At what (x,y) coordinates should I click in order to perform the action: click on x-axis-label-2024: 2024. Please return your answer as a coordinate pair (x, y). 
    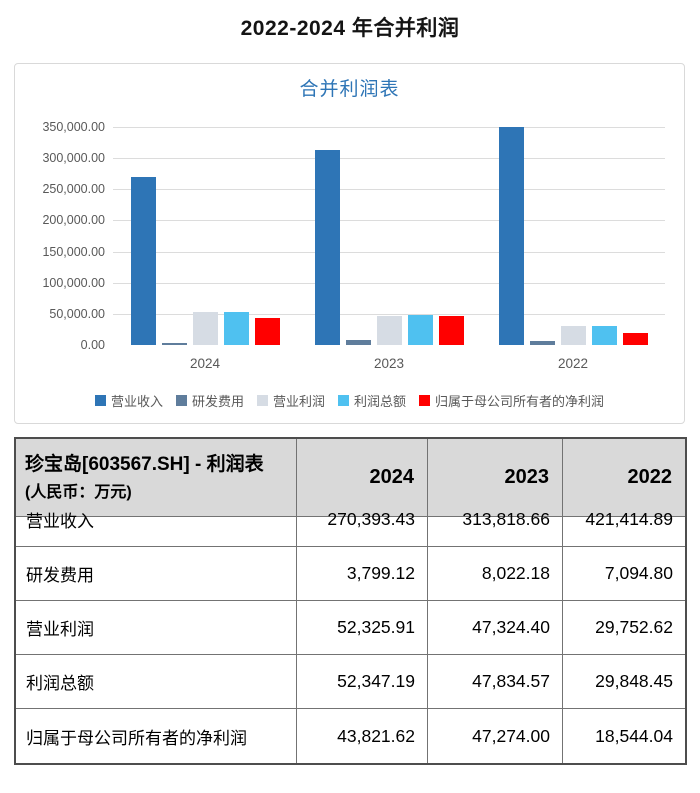
    Looking at the image, I should click on (205, 363).